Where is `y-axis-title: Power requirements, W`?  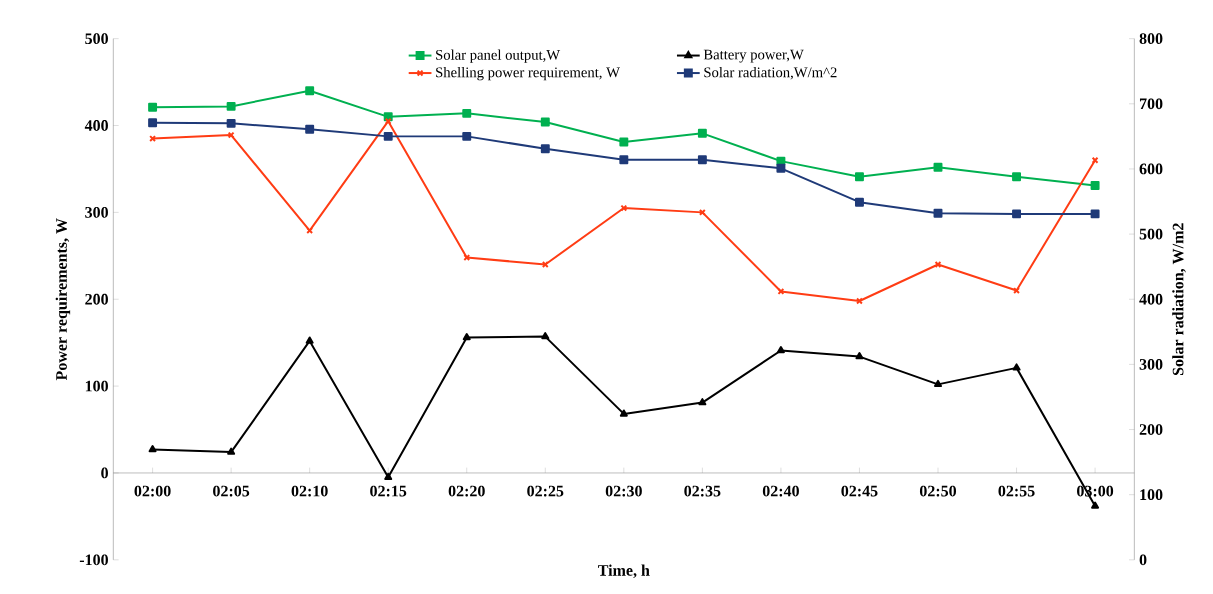 y-axis-title: Power requirements, W is located at coordinates (63, 299).